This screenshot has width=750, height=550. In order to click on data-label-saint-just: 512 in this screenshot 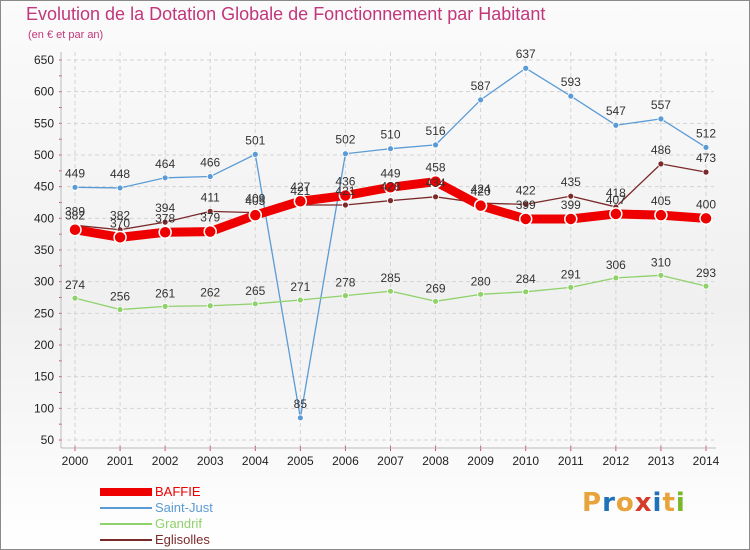, I will do `click(706, 133)`.